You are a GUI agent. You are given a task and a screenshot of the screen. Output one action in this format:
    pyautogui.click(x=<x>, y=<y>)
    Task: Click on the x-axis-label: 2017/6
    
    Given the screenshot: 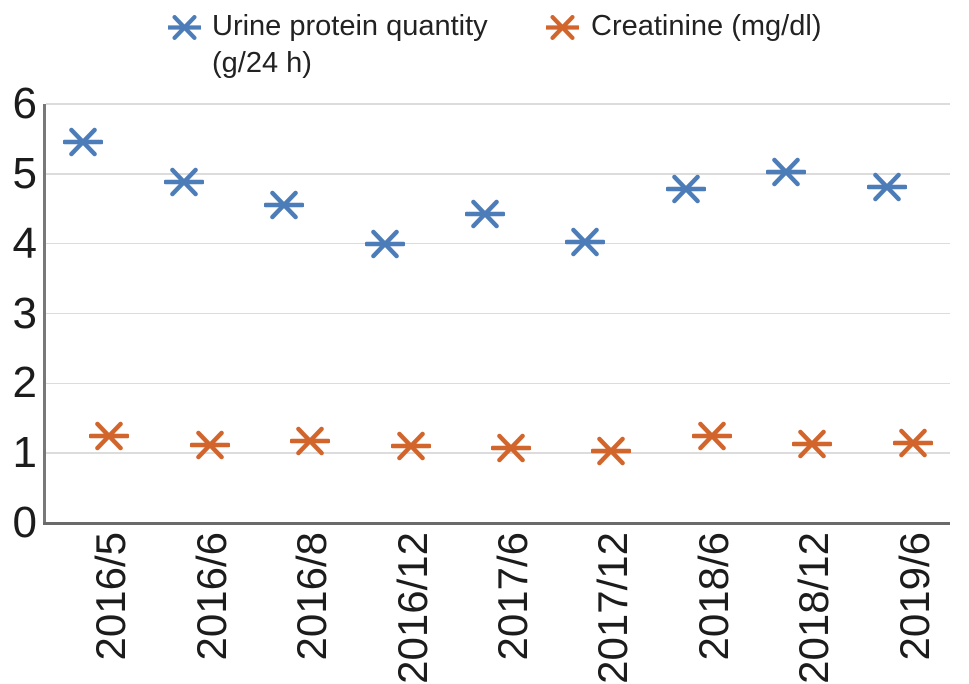 What is the action you would take?
    pyautogui.click(x=512, y=596)
    